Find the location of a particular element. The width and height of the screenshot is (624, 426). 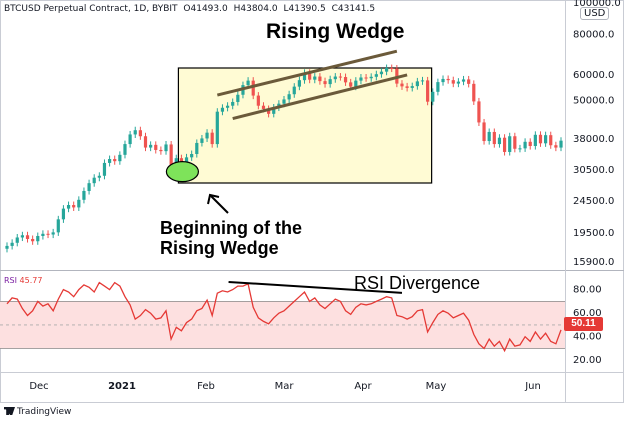

low-value: L41390.5 is located at coordinates (304, 9).